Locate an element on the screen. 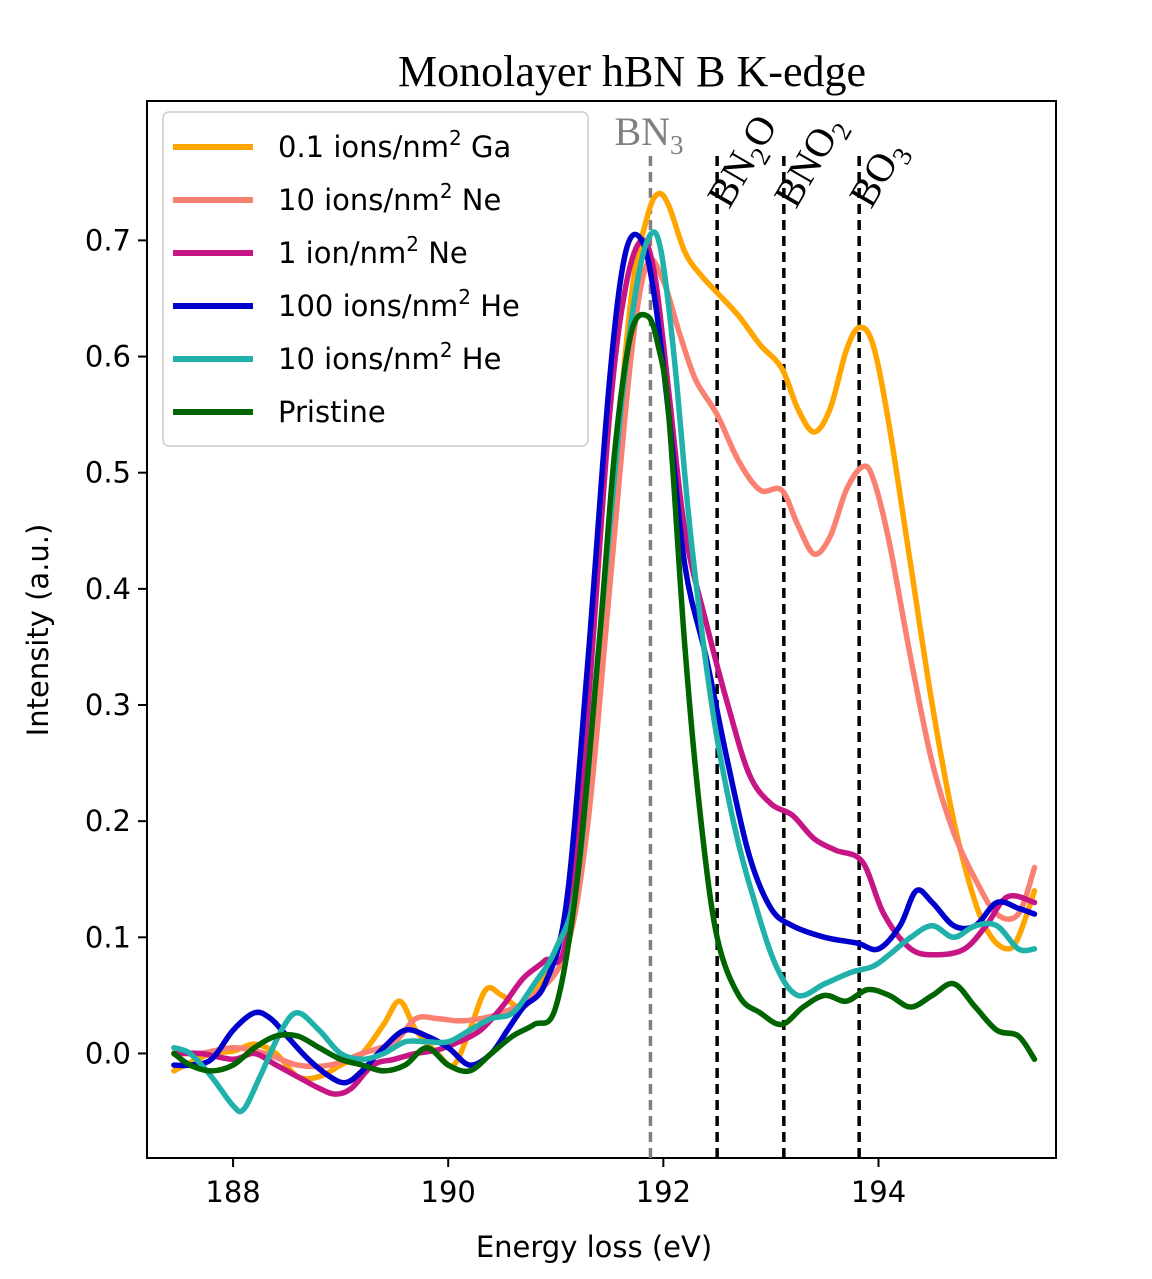  y-tick-label-1: 0.1 is located at coordinates (108, 937).